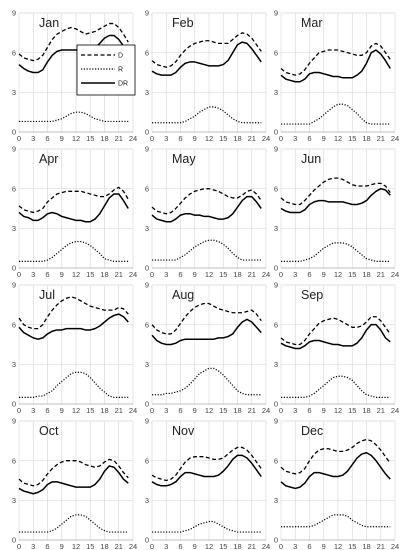  Describe the element at coordinates (207, 212) in the screenshot. I see `panel-may: 0 3 6 9 0 3 6 9 12 15 18 21 24 May` at that location.